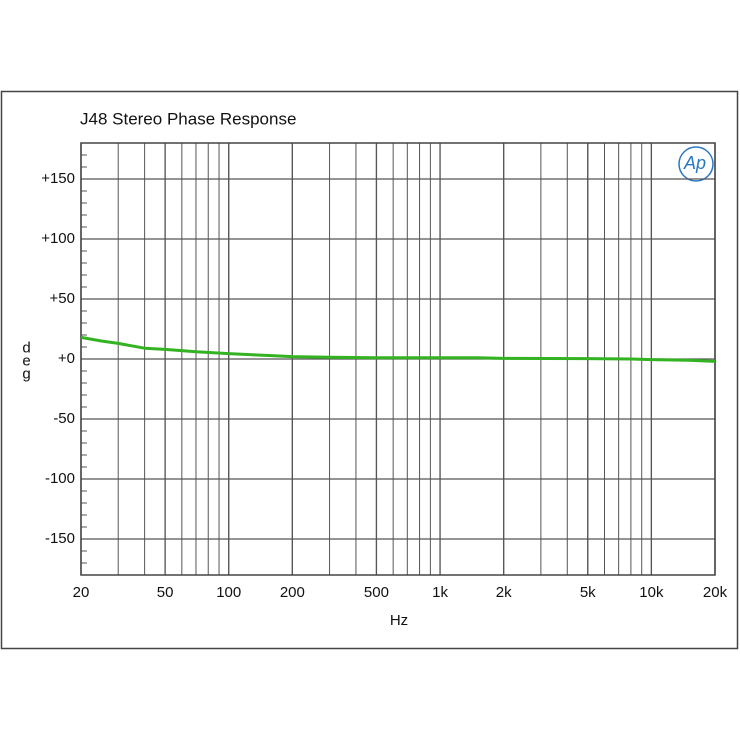 This screenshot has width=740, height=740. Describe the element at coordinates (62, 298) in the screenshot. I see `y-tick-label: +50` at that location.